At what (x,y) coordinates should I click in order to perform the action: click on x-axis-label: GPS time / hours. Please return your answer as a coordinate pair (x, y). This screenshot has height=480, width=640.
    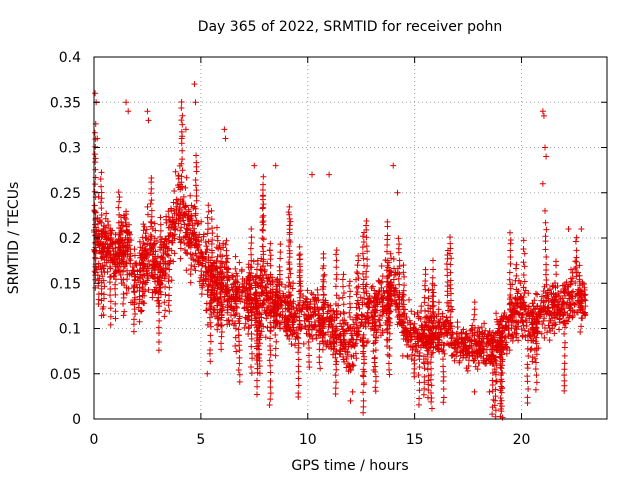
    Looking at the image, I should click on (349, 466).